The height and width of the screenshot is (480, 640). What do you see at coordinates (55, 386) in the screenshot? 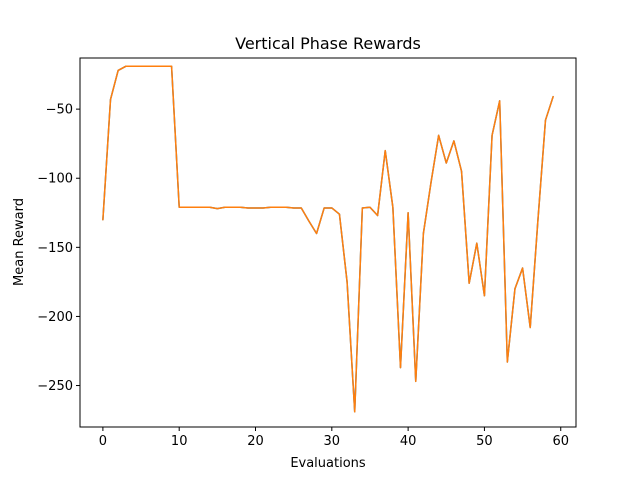
I see `y-tick-label: −250` at bounding box center [55, 386].